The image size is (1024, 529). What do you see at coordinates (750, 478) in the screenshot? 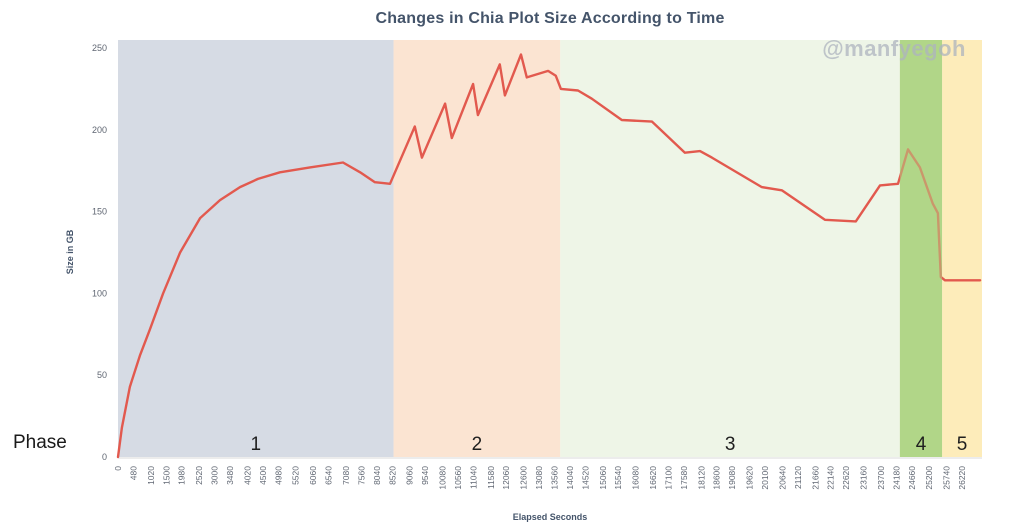
I see `x-tick-label: 19620` at bounding box center [750, 478].